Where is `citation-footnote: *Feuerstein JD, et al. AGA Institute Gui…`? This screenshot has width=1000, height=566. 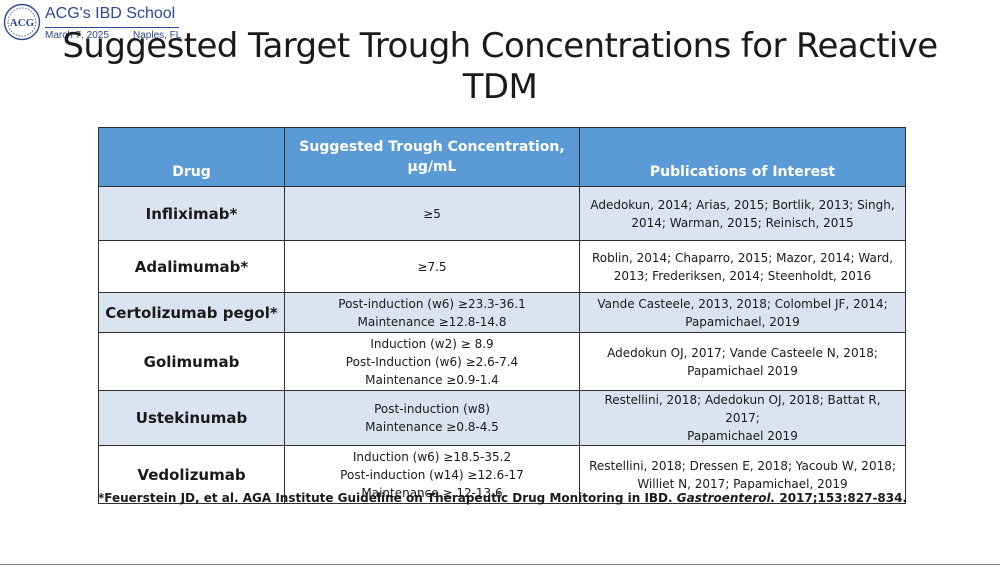 citation-footnote: *Feuerstein JD, et al. AGA Institute Gui… is located at coordinates (503, 498).